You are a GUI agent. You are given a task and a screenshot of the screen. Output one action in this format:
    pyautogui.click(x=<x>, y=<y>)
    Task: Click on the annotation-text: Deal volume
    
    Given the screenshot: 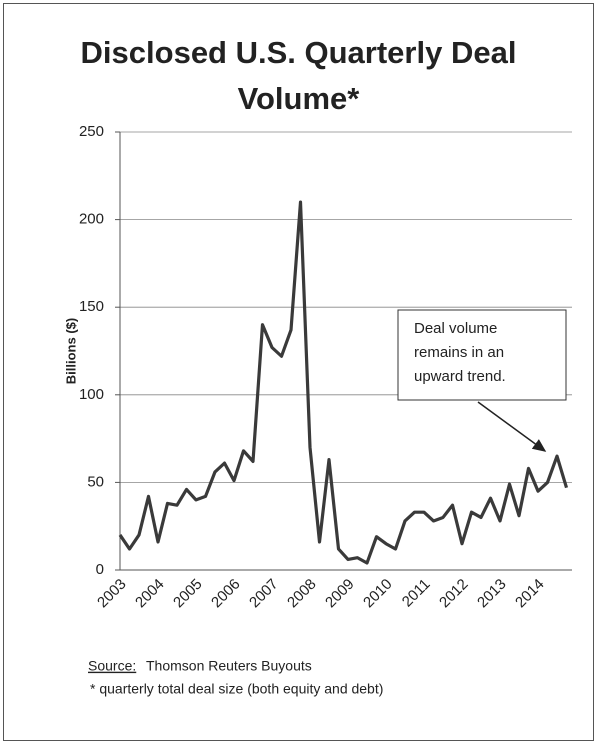 What is the action you would take?
    pyautogui.click(x=455, y=328)
    